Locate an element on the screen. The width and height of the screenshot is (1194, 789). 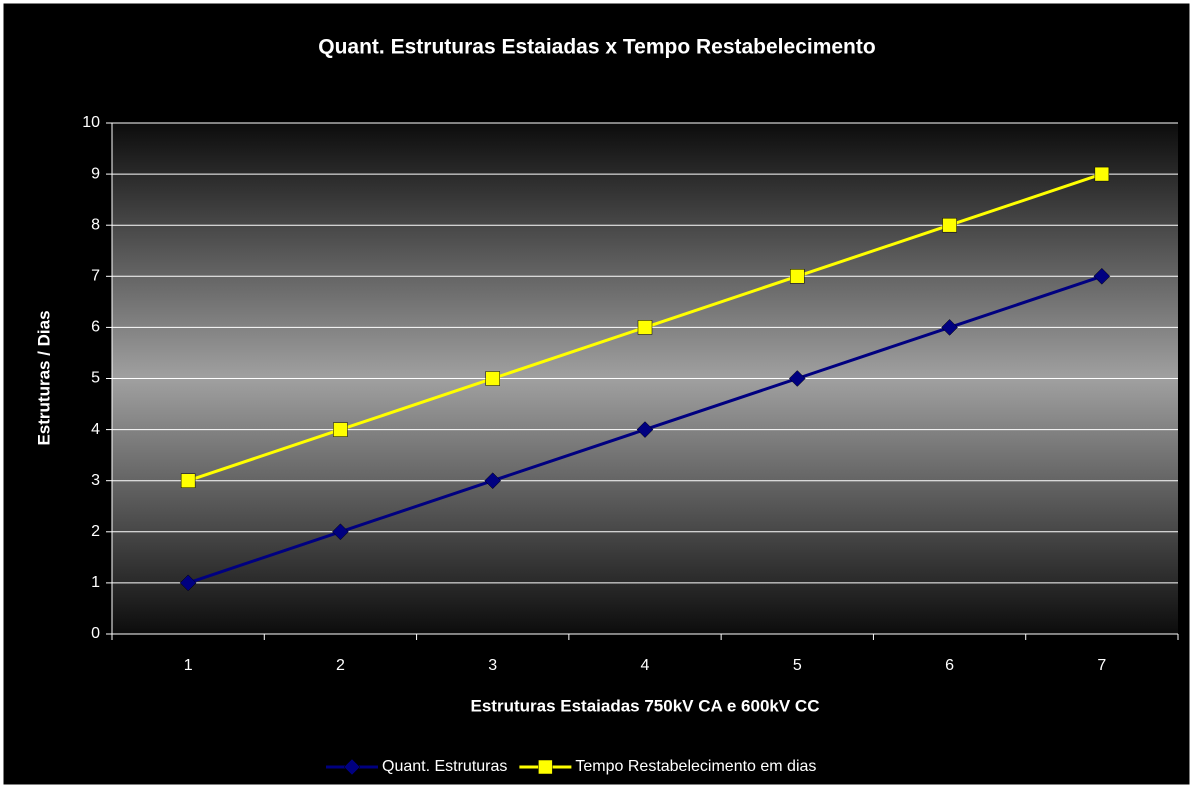
y-tick-label: 8 is located at coordinates (95, 224).